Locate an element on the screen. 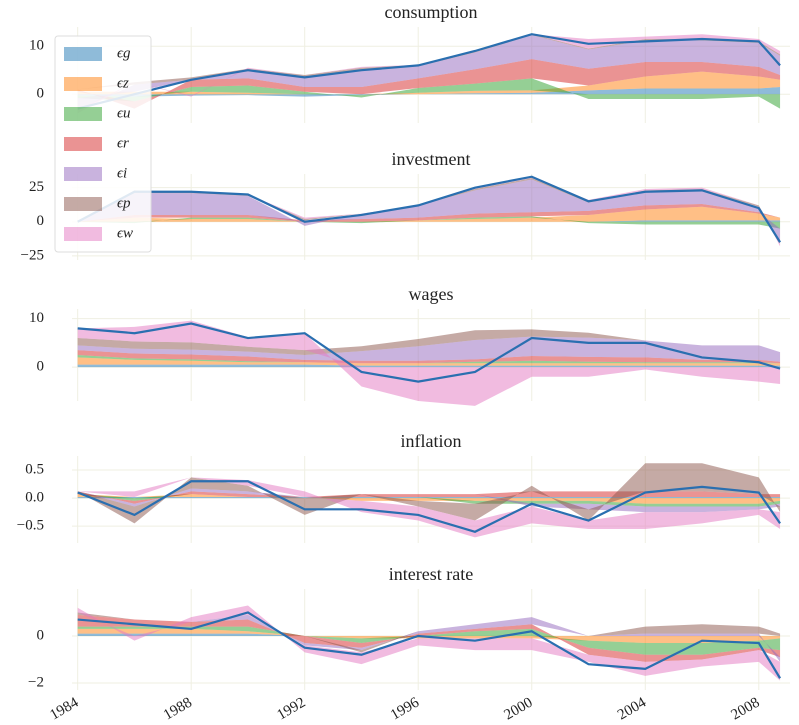  panel-title: inflation is located at coordinates (431, 441).